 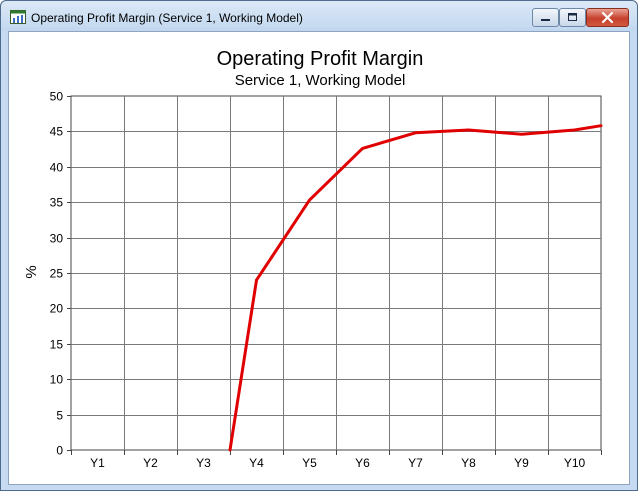 I want to click on y-tick-label: 50, so click(x=57, y=97).